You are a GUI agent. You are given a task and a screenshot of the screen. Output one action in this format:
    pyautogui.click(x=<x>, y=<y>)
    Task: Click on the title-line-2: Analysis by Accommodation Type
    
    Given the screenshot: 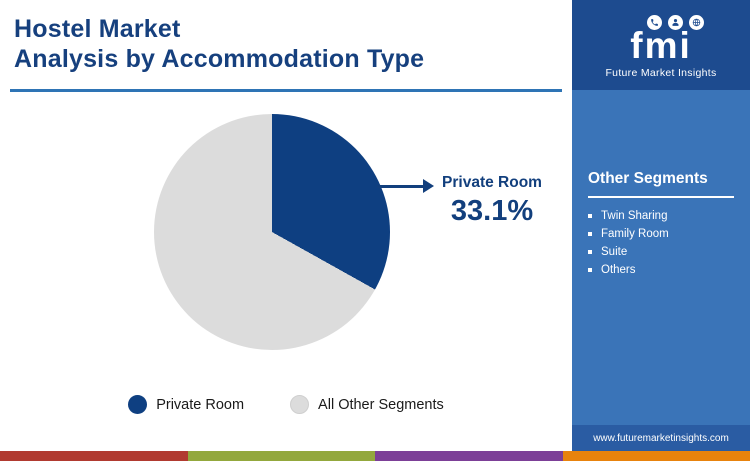 What is the action you would take?
    pyautogui.click(x=219, y=59)
    